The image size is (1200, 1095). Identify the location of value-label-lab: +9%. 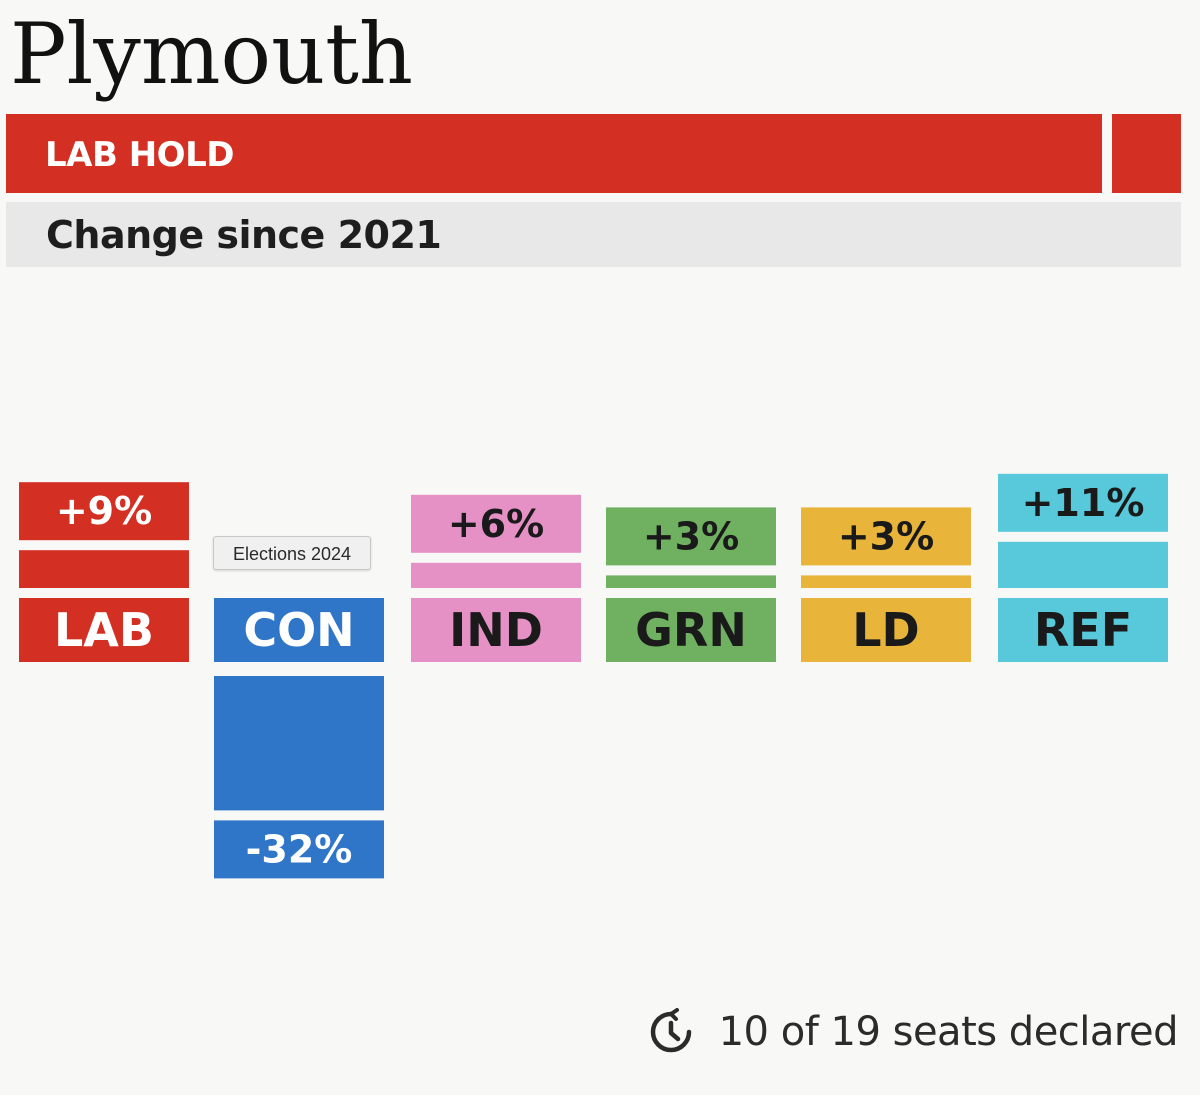
(104, 511).